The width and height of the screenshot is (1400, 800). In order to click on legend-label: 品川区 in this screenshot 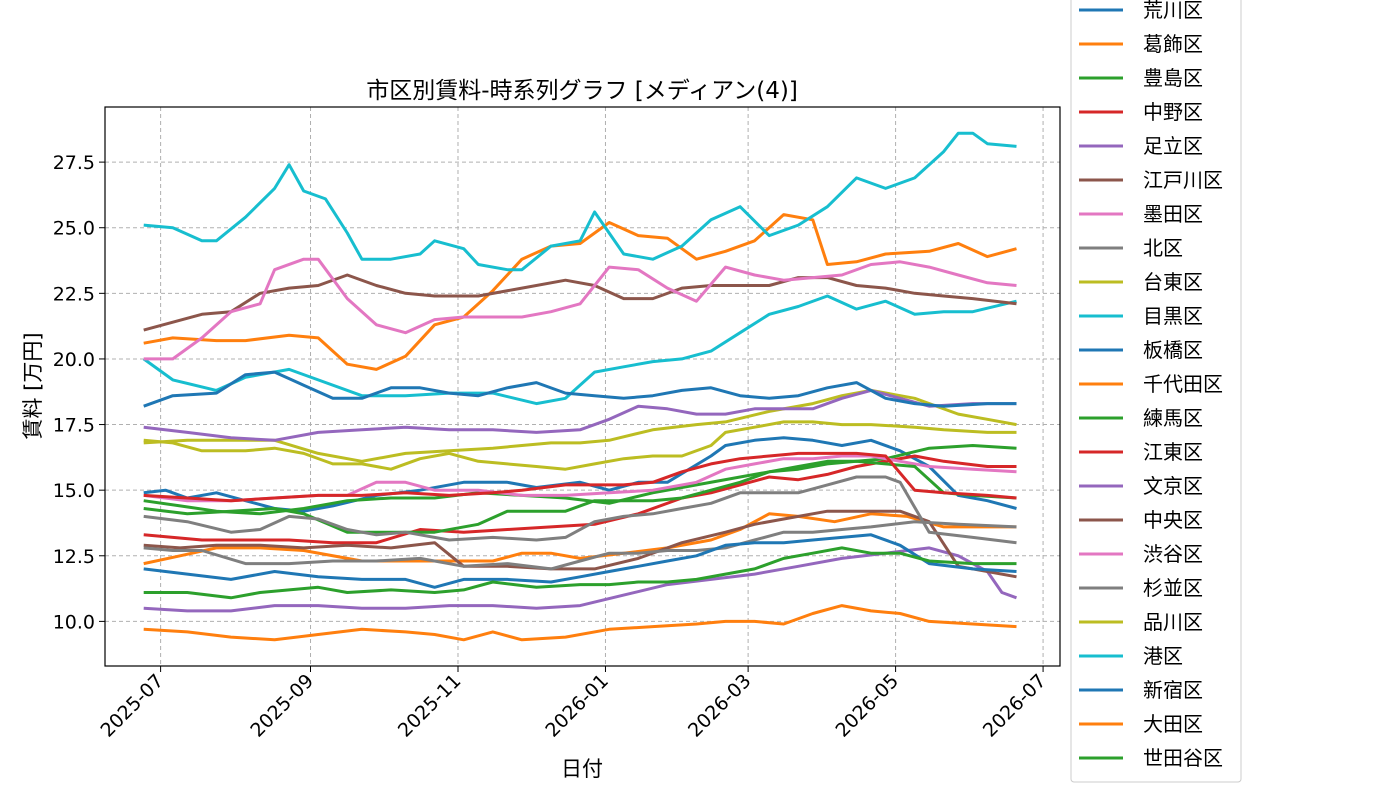, I will do `click(1173, 622)`.